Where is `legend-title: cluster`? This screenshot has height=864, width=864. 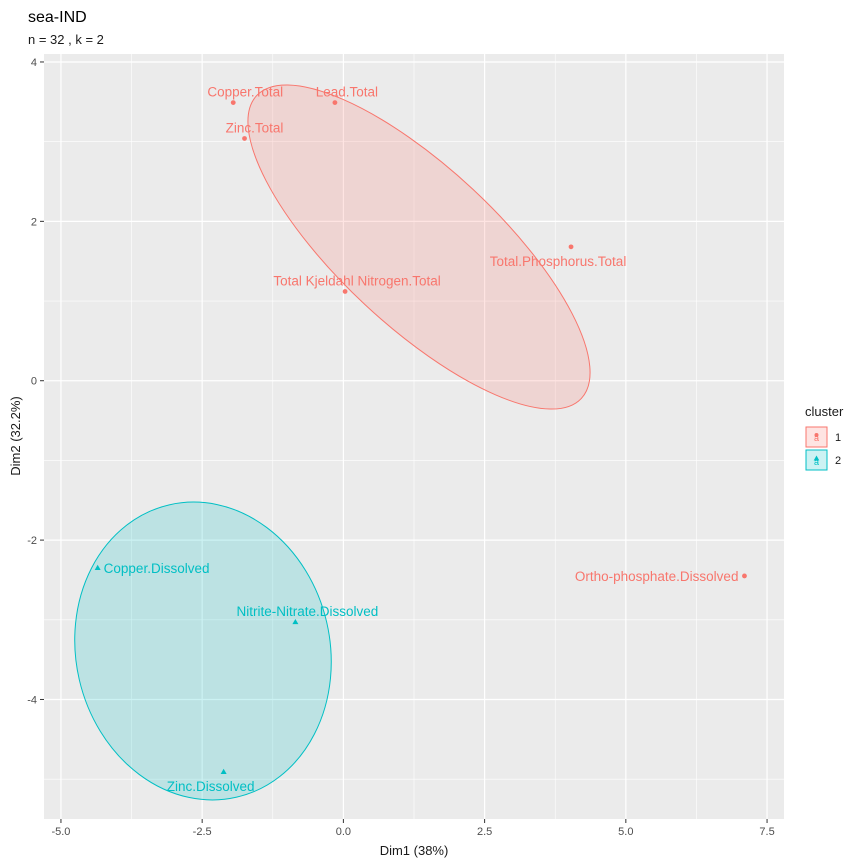
legend-title: cluster is located at coordinates (824, 411).